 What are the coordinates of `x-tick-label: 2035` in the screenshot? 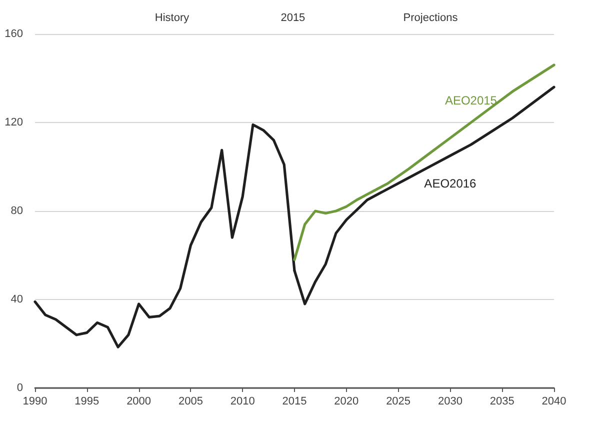 It's located at (502, 402).